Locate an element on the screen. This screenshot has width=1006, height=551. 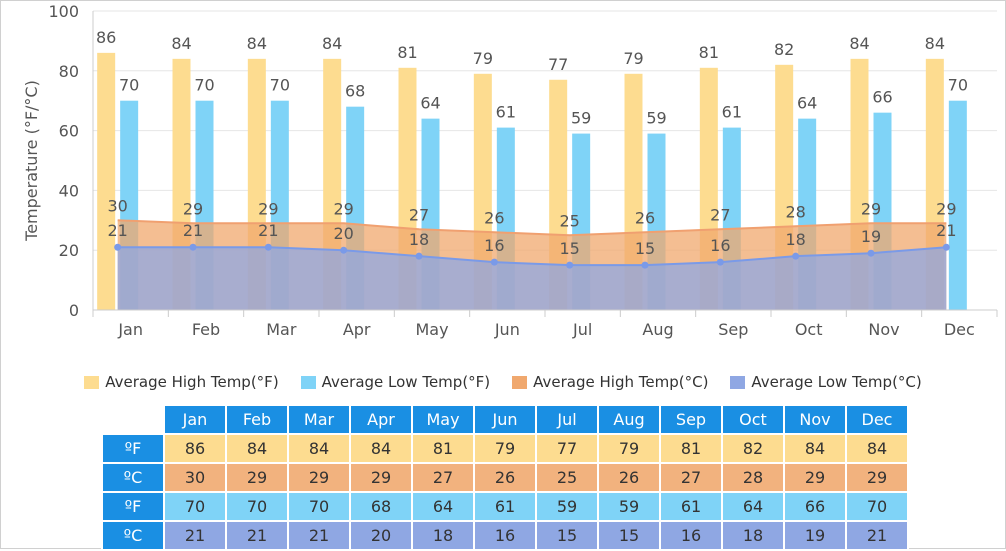
table-row: ºF 70 70 70 68 64 61 59 59 61 64 66 70 is located at coordinates (505, 506).